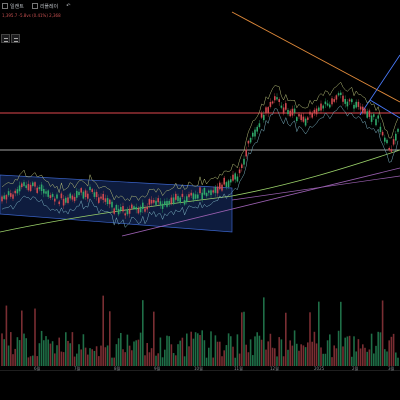 This screenshot has width=400, height=400. Describe the element at coordinates (68, 6) in the screenshot. I see `undo-button: ↶` at that location.